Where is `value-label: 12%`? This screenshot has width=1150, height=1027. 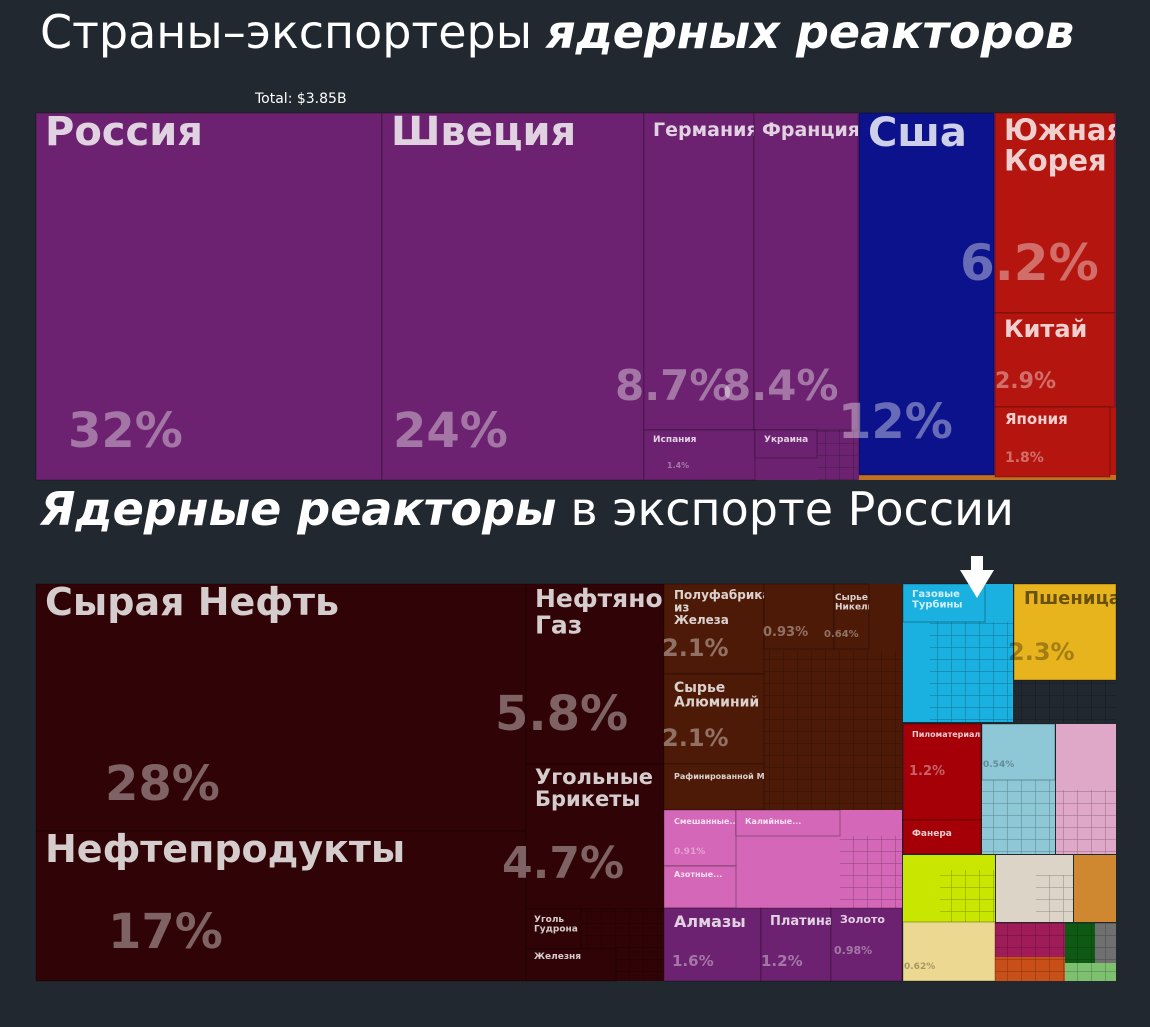
value-label: 12% is located at coordinates (895, 422).